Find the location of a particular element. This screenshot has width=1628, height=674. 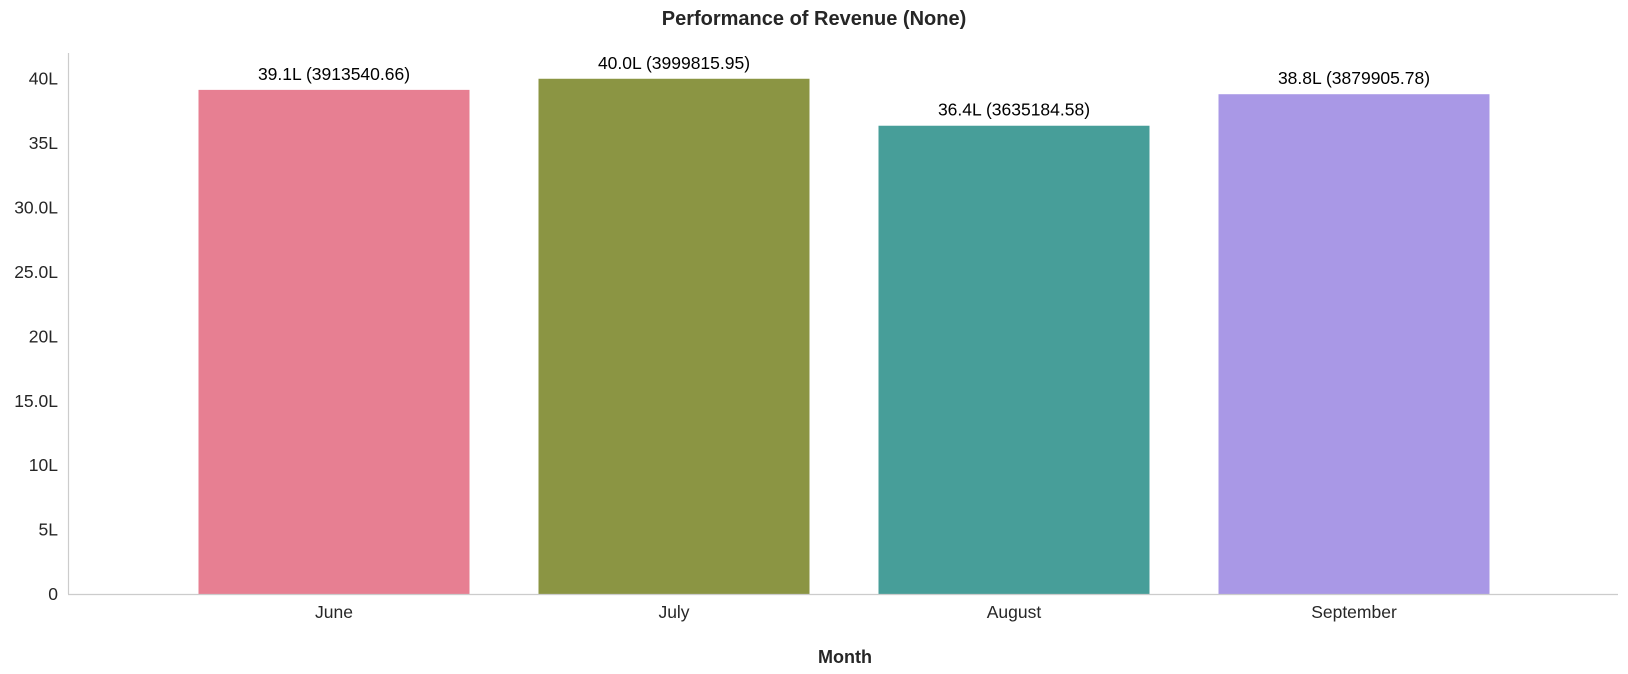

y-axis-ticks: 0 5L 10L 15.0L 20L 25.0L 30.0L 35L 40L is located at coordinates (36, 336).